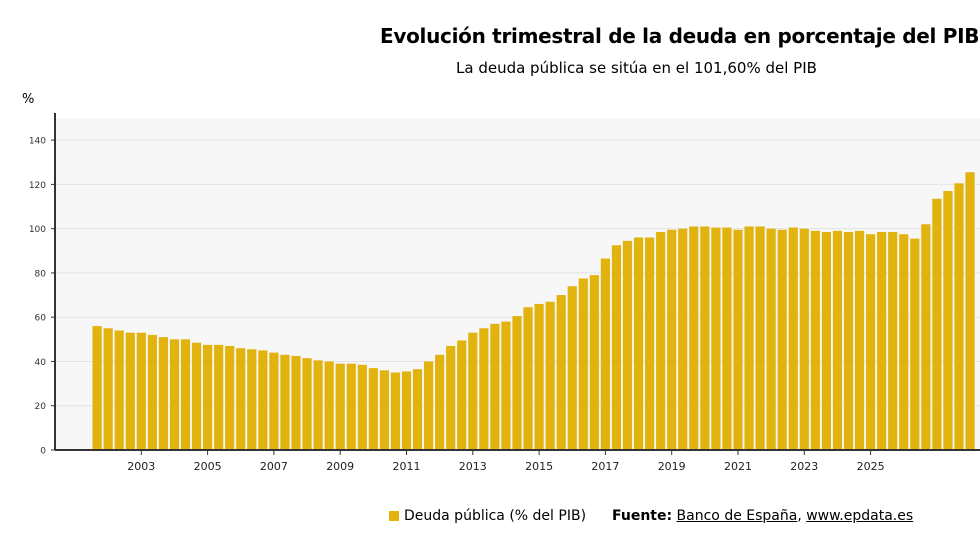 The width and height of the screenshot is (980, 554). I want to click on x-tick-label: 2011, so click(407, 466).